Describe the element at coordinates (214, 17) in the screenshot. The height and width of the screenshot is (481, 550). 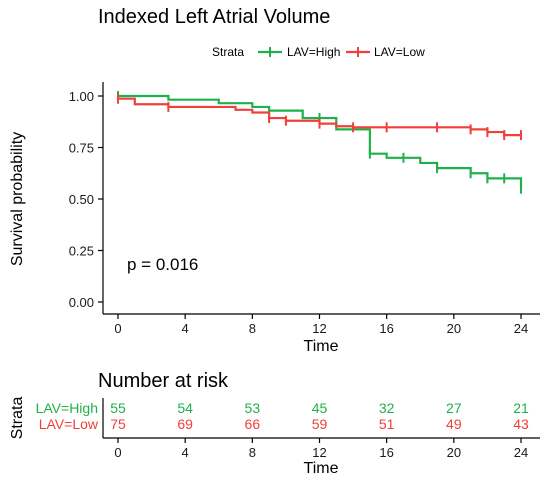
I see `chart-title: Indexed Left Atrial Volume` at that location.